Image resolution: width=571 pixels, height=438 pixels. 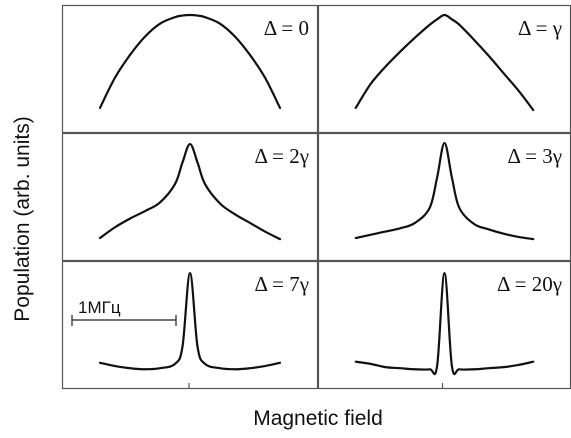 I want to click on panel-label: Δ = 3γ, so click(x=535, y=156).